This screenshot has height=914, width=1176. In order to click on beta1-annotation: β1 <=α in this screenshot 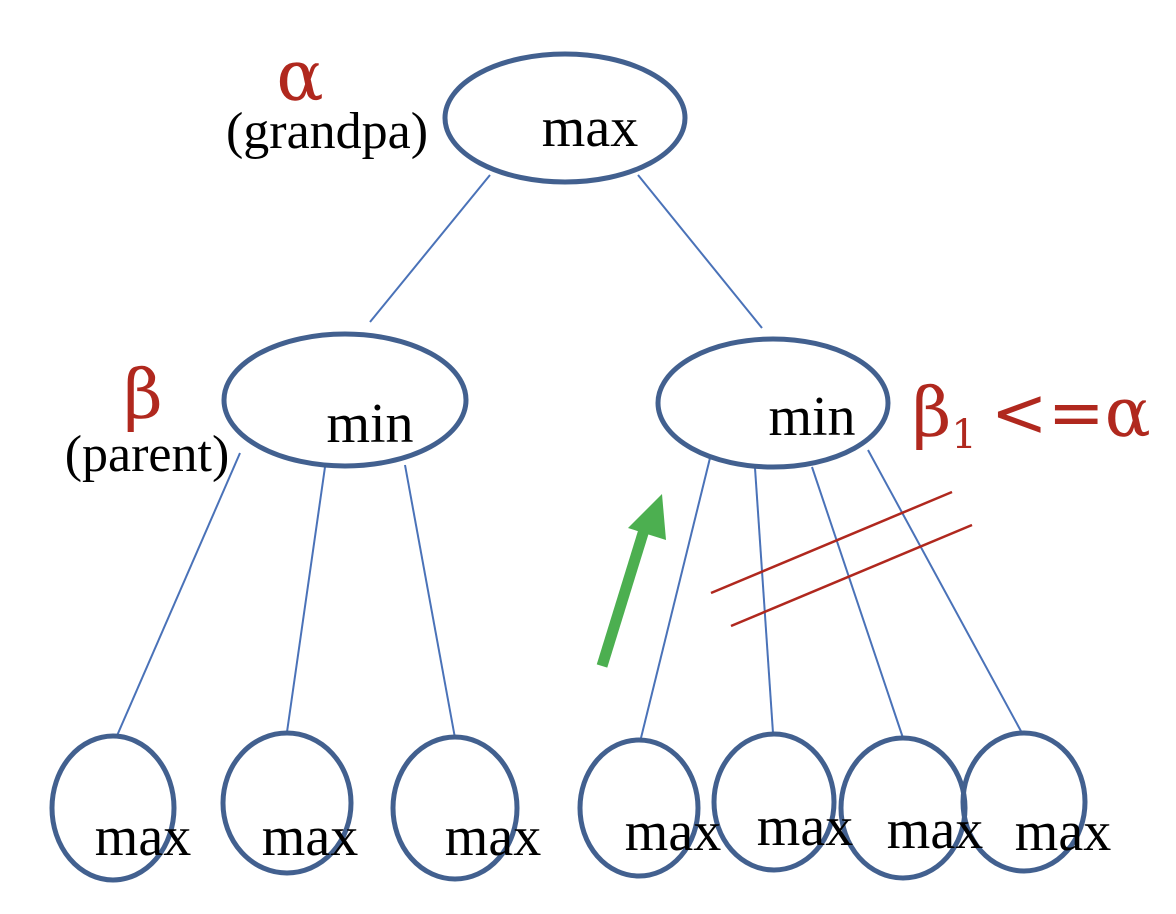, I will do `click(1031, 416)`.